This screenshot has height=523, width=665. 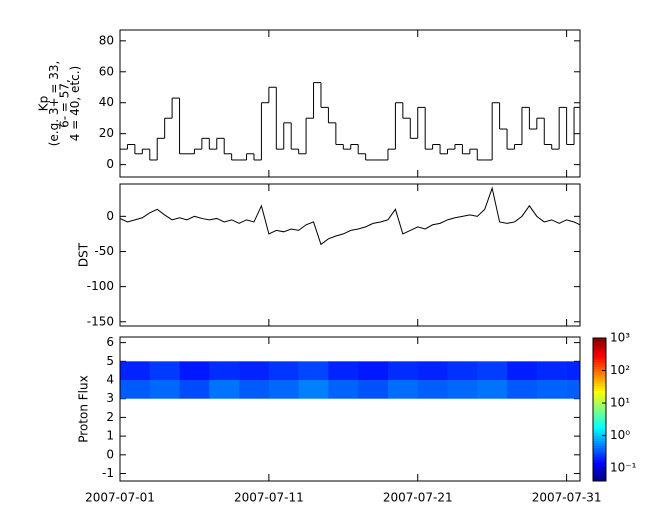 What do you see at coordinates (84, 254) in the screenshot?
I see `y-axis-label: DST` at bounding box center [84, 254].